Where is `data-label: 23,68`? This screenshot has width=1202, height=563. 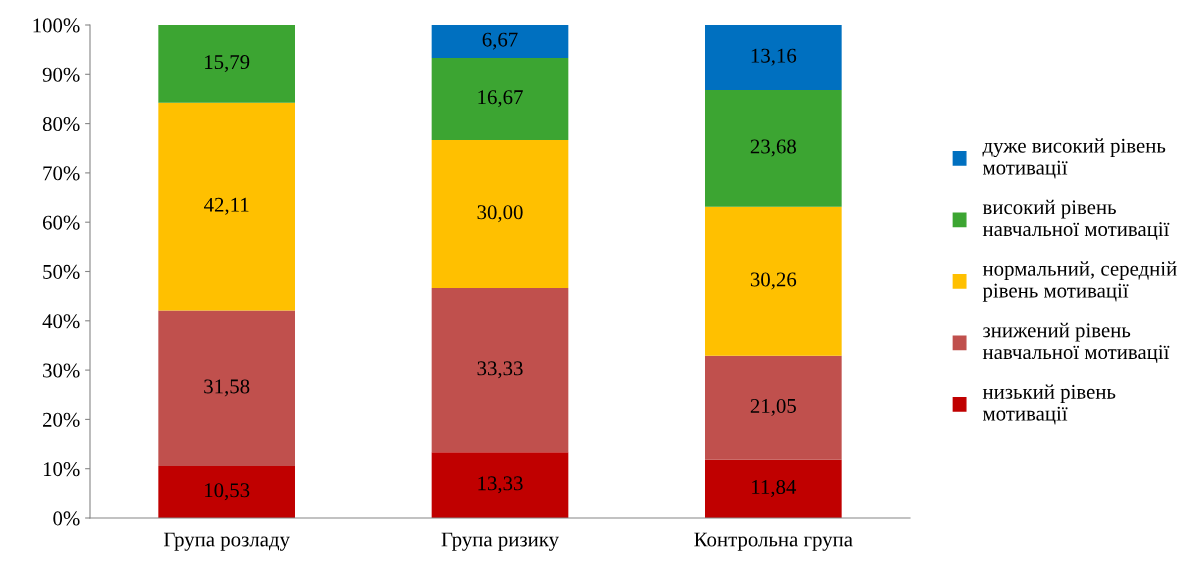 data-label: 23,68 is located at coordinates (773, 148).